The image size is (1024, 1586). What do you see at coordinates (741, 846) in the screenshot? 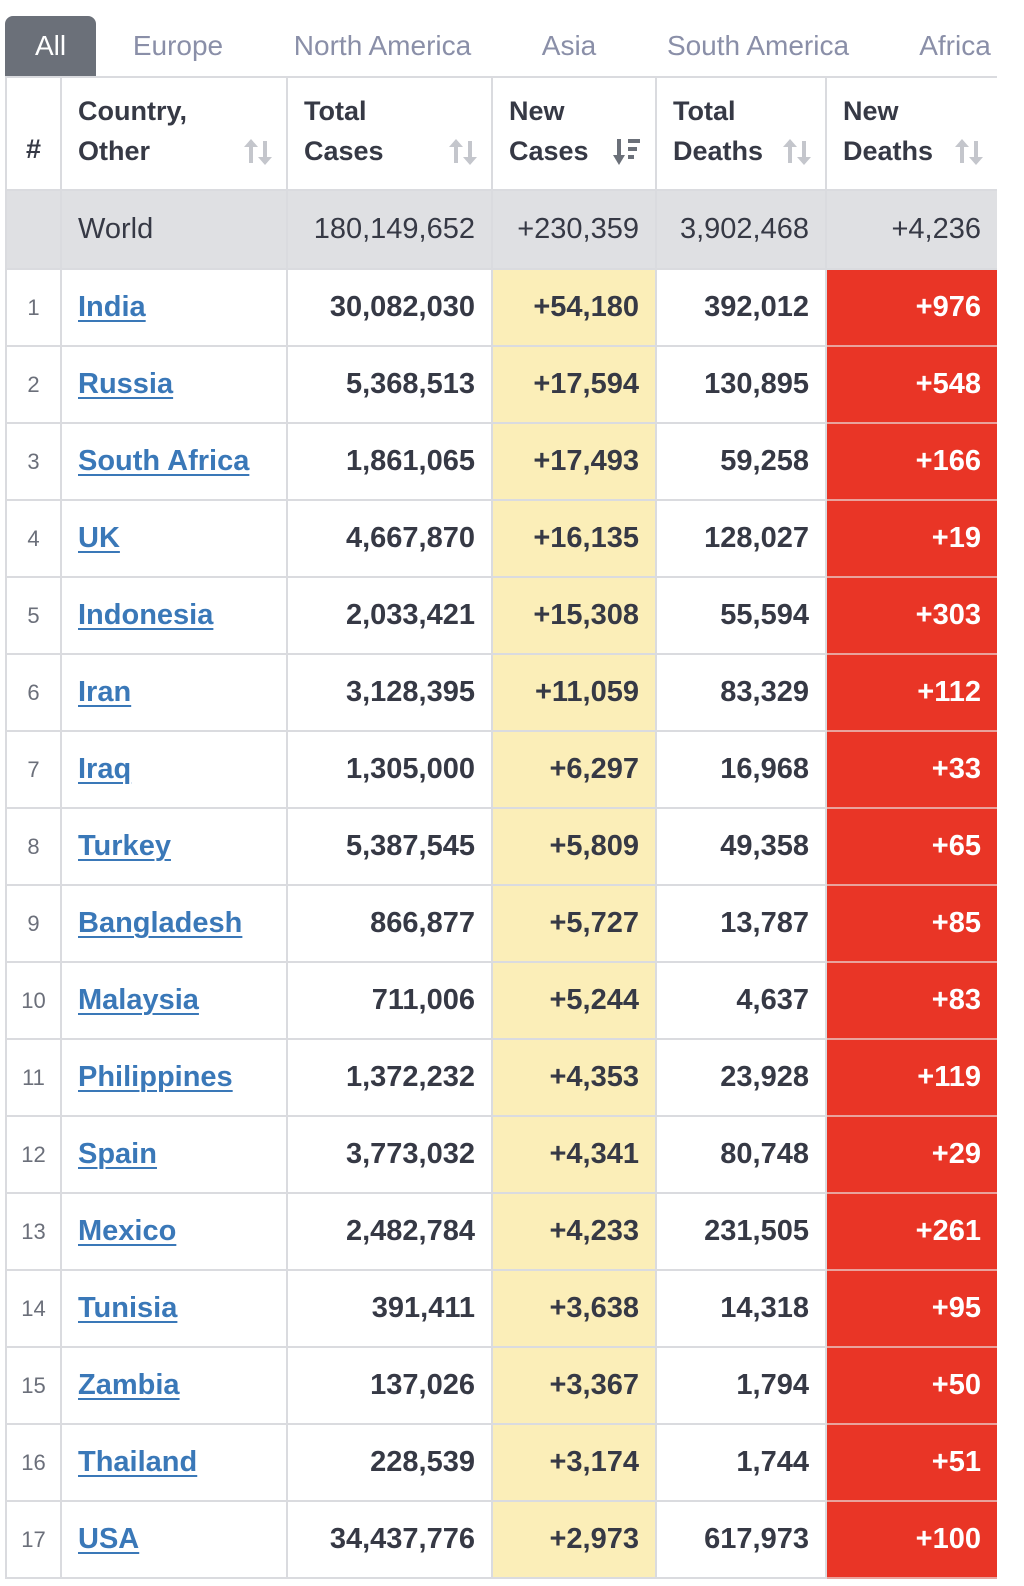
I see `row-total-deaths: 49,358` at bounding box center [741, 846].